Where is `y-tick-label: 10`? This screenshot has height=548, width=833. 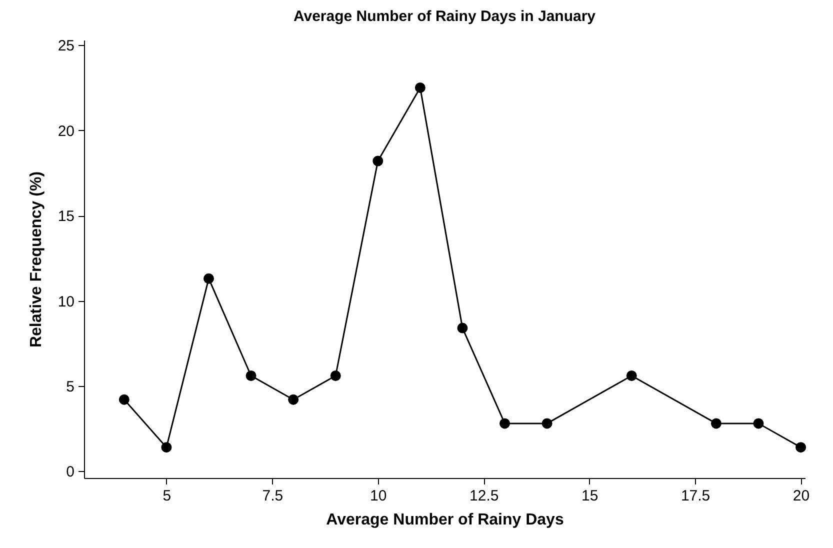
y-tick-label: 10 is located at coordinates (66, 301).